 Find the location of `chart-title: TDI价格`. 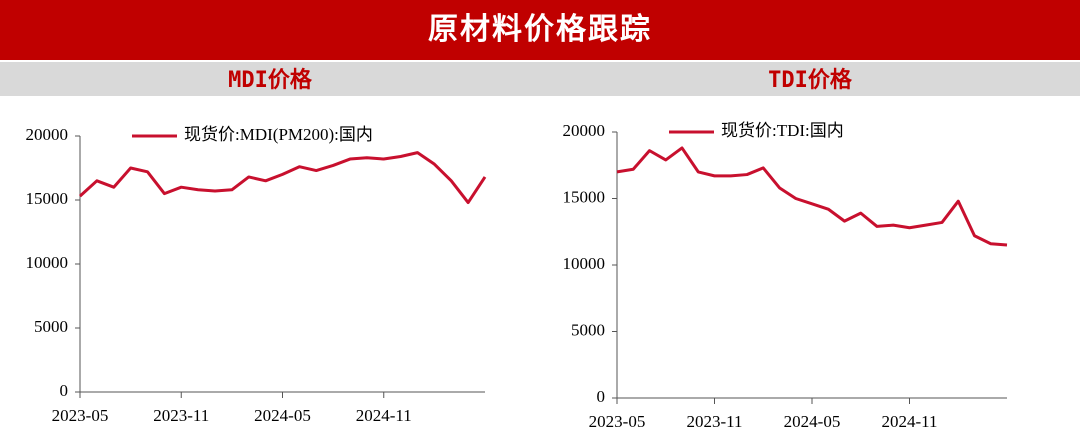

chart-title: TDI价格 is located at coordinates (810, 80).